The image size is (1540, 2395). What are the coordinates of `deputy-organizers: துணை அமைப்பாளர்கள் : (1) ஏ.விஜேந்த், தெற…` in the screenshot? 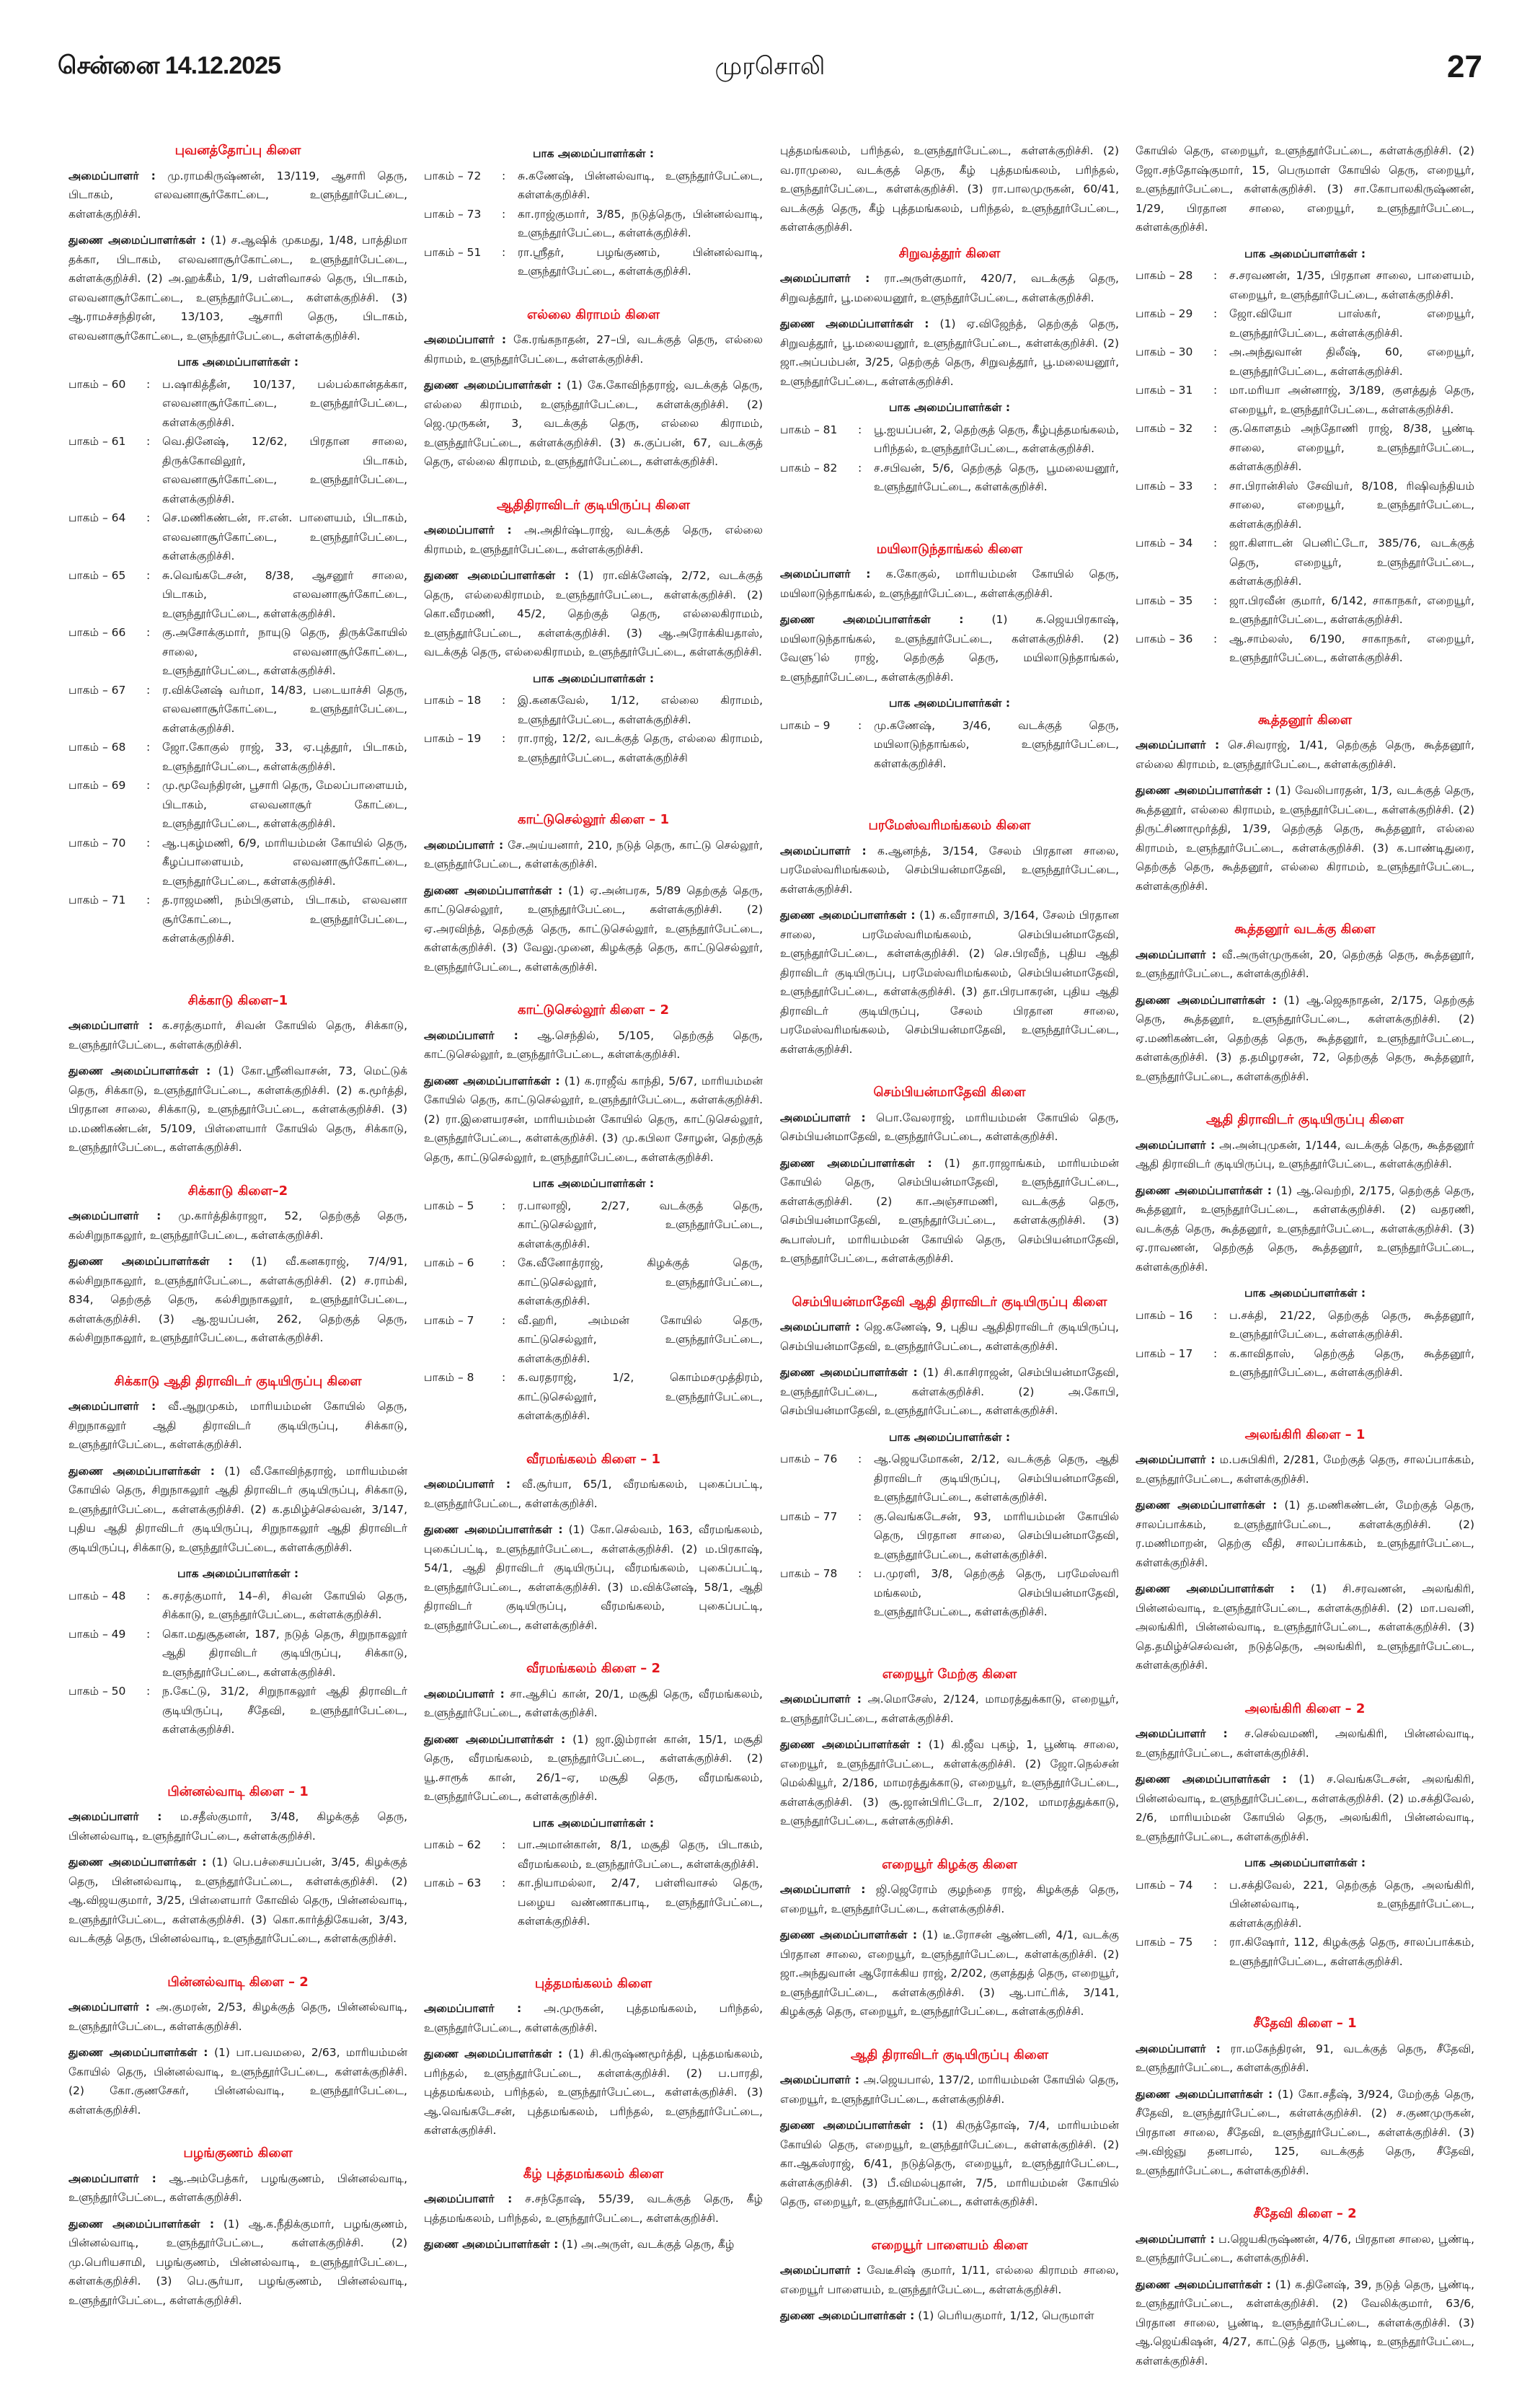 It's located at (949, 352).